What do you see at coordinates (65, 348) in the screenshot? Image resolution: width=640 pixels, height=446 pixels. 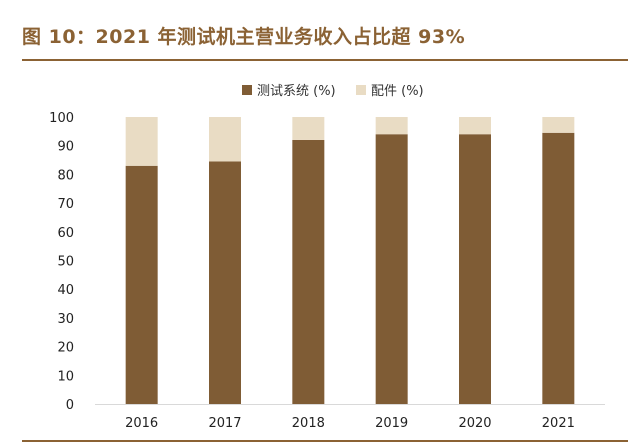 I see `y-tick-label: 20` at bounding box center [65, 348].